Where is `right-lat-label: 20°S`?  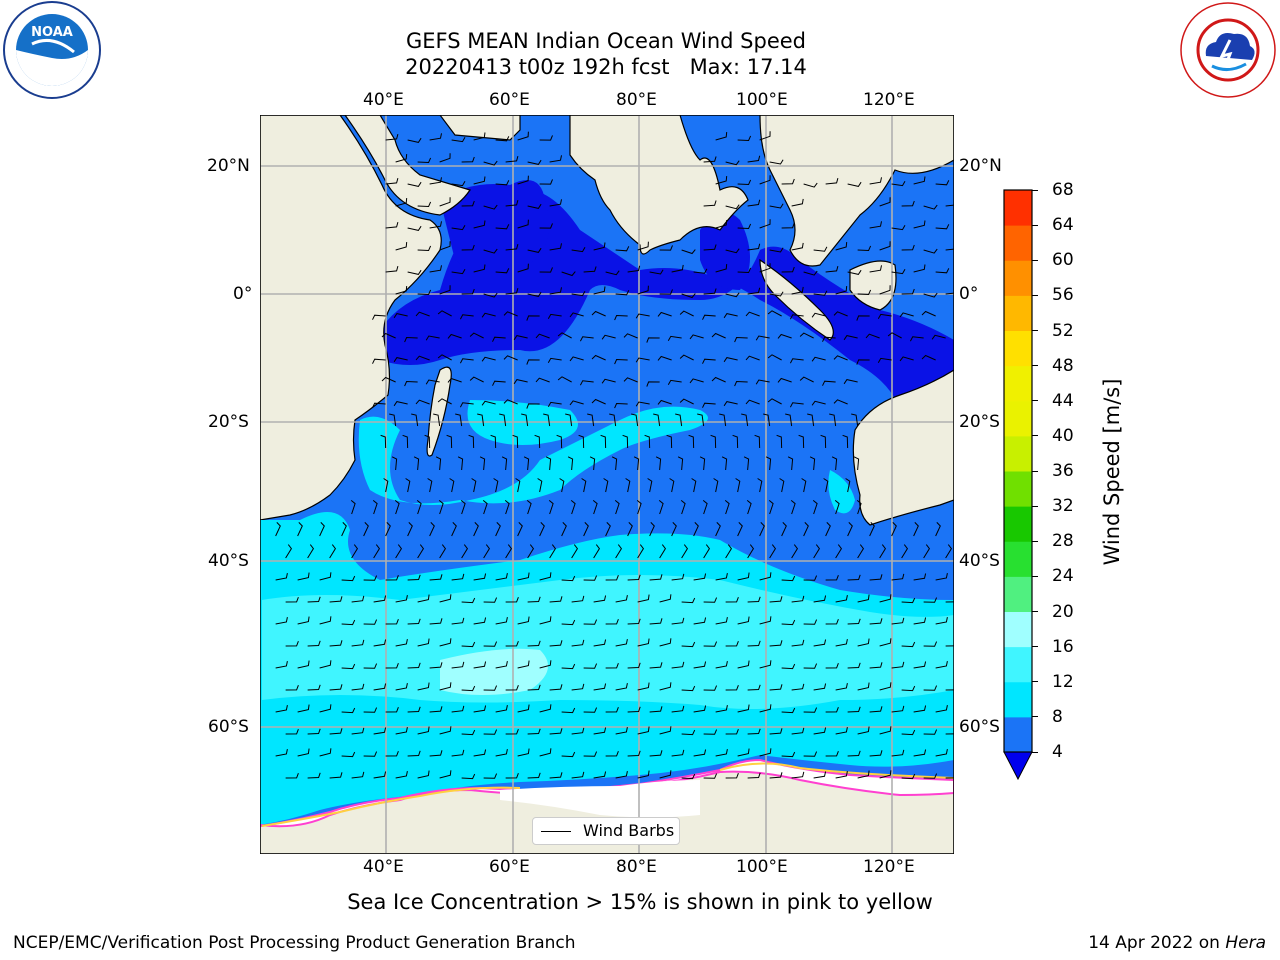 right-lat-label: 20°S is located at coordinates (979, 422).